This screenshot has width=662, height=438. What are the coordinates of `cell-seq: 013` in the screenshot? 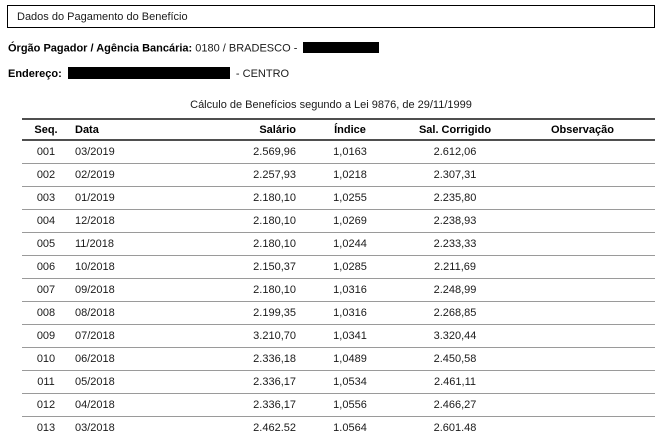 It's located at (46, 427).